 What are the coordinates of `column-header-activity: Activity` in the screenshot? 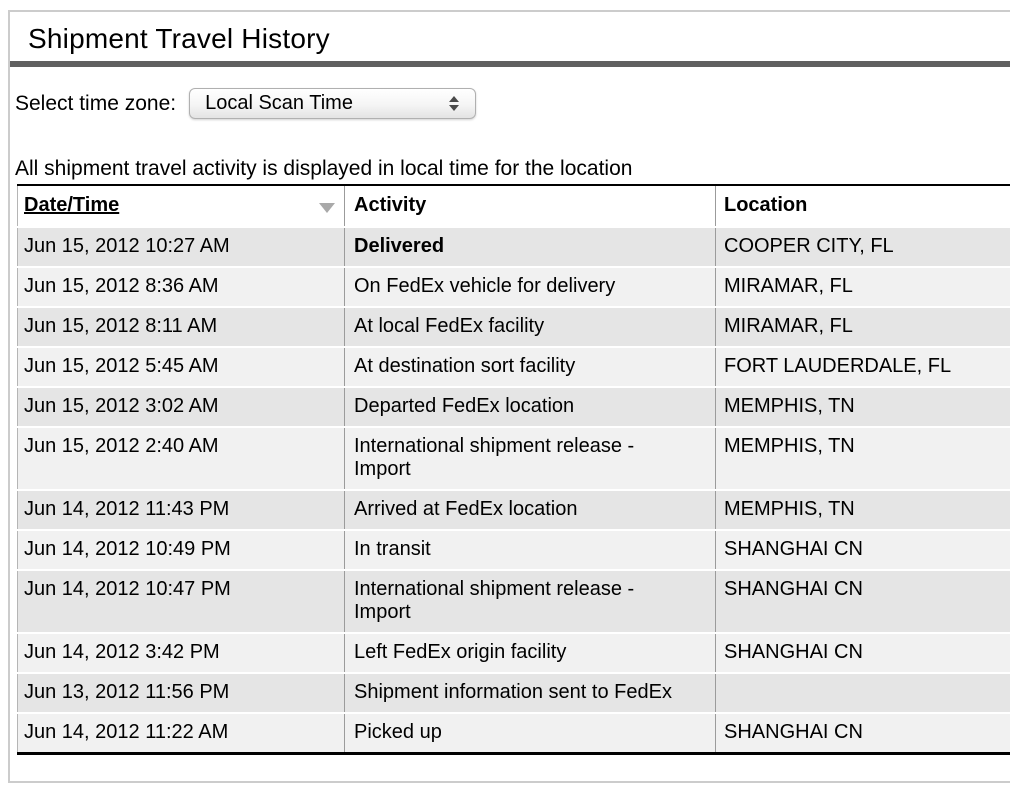 It's located at (530, 206).